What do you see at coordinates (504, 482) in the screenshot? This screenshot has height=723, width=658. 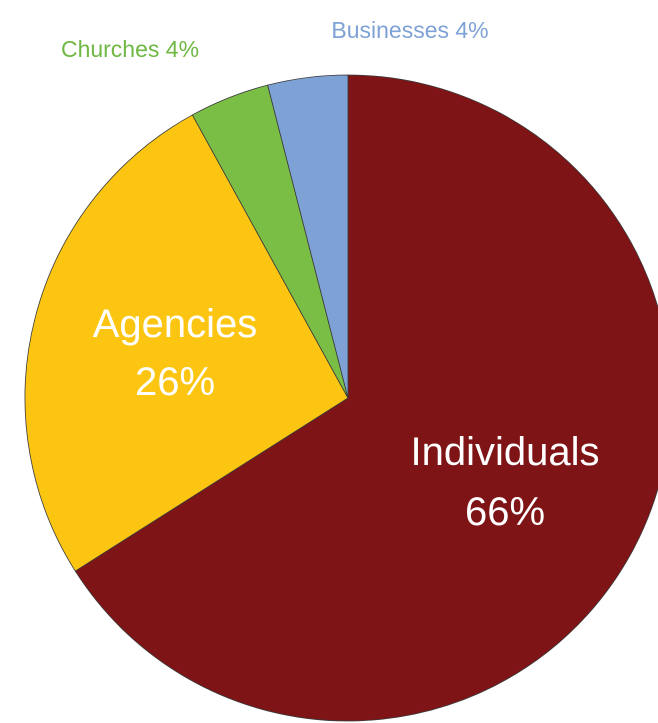 I see `slice-label-individuals: Individuals 66%` at bounding box center [504, 482].